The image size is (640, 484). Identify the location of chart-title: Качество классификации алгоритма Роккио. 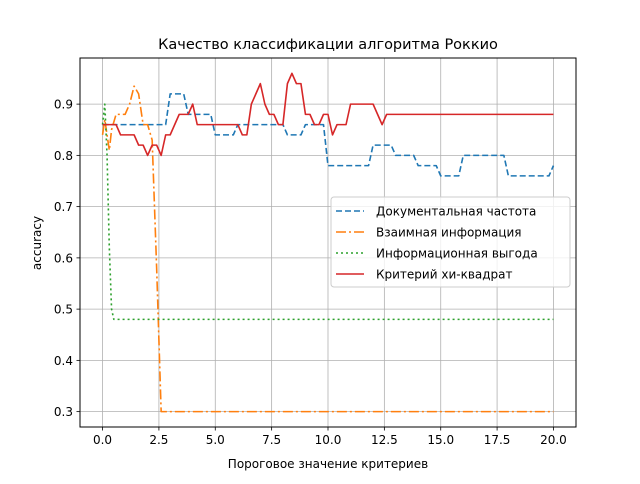
(328, 45).